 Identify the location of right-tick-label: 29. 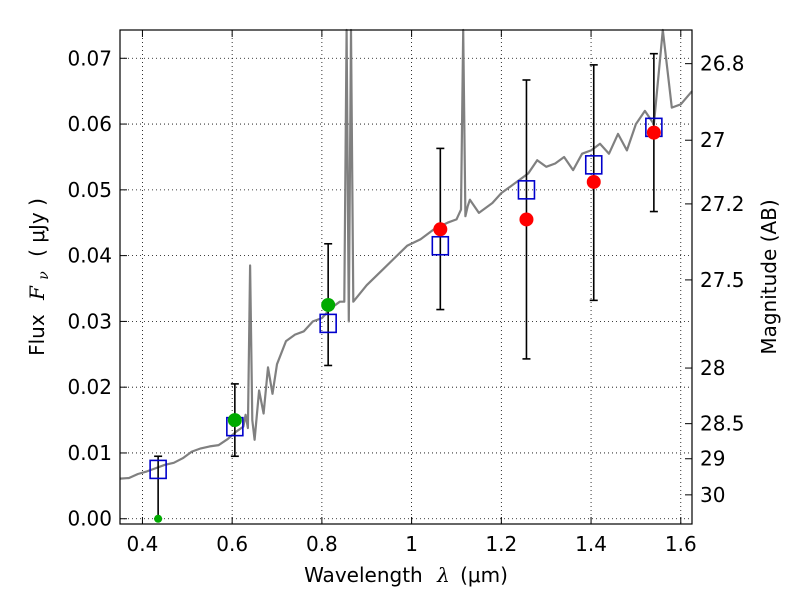
(712, 459).